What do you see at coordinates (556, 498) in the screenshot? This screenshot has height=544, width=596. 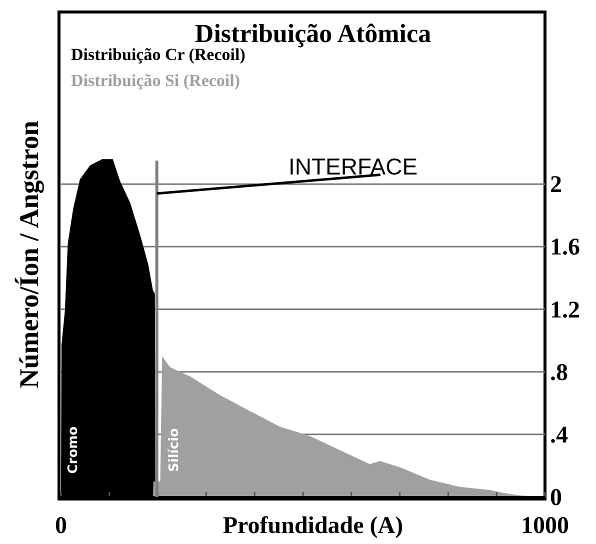 I see `y-tick-label: 0` at bounding box center [556, 498].